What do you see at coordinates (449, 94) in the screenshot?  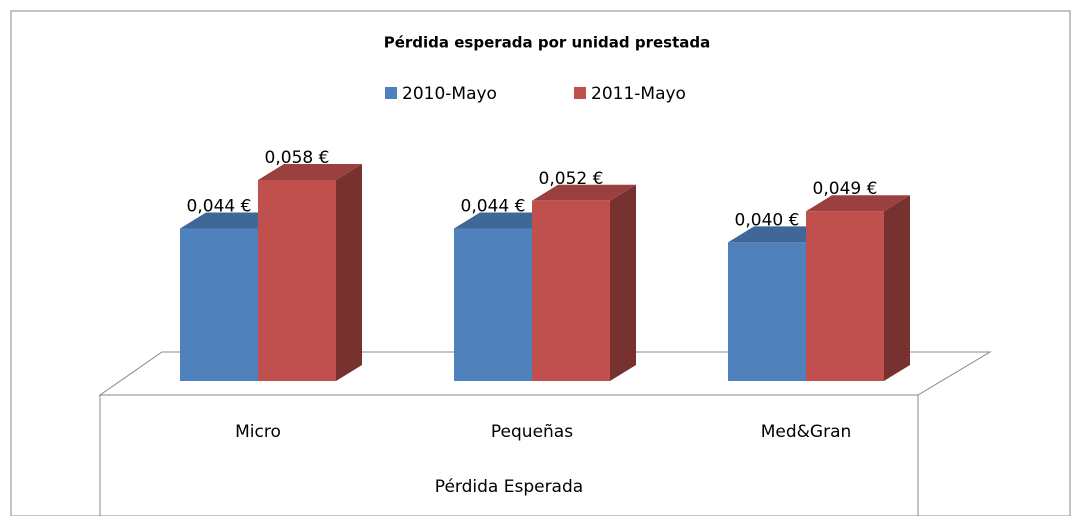 I see `legend-label: 2010-Mayo` at bounding box center [449, 94].